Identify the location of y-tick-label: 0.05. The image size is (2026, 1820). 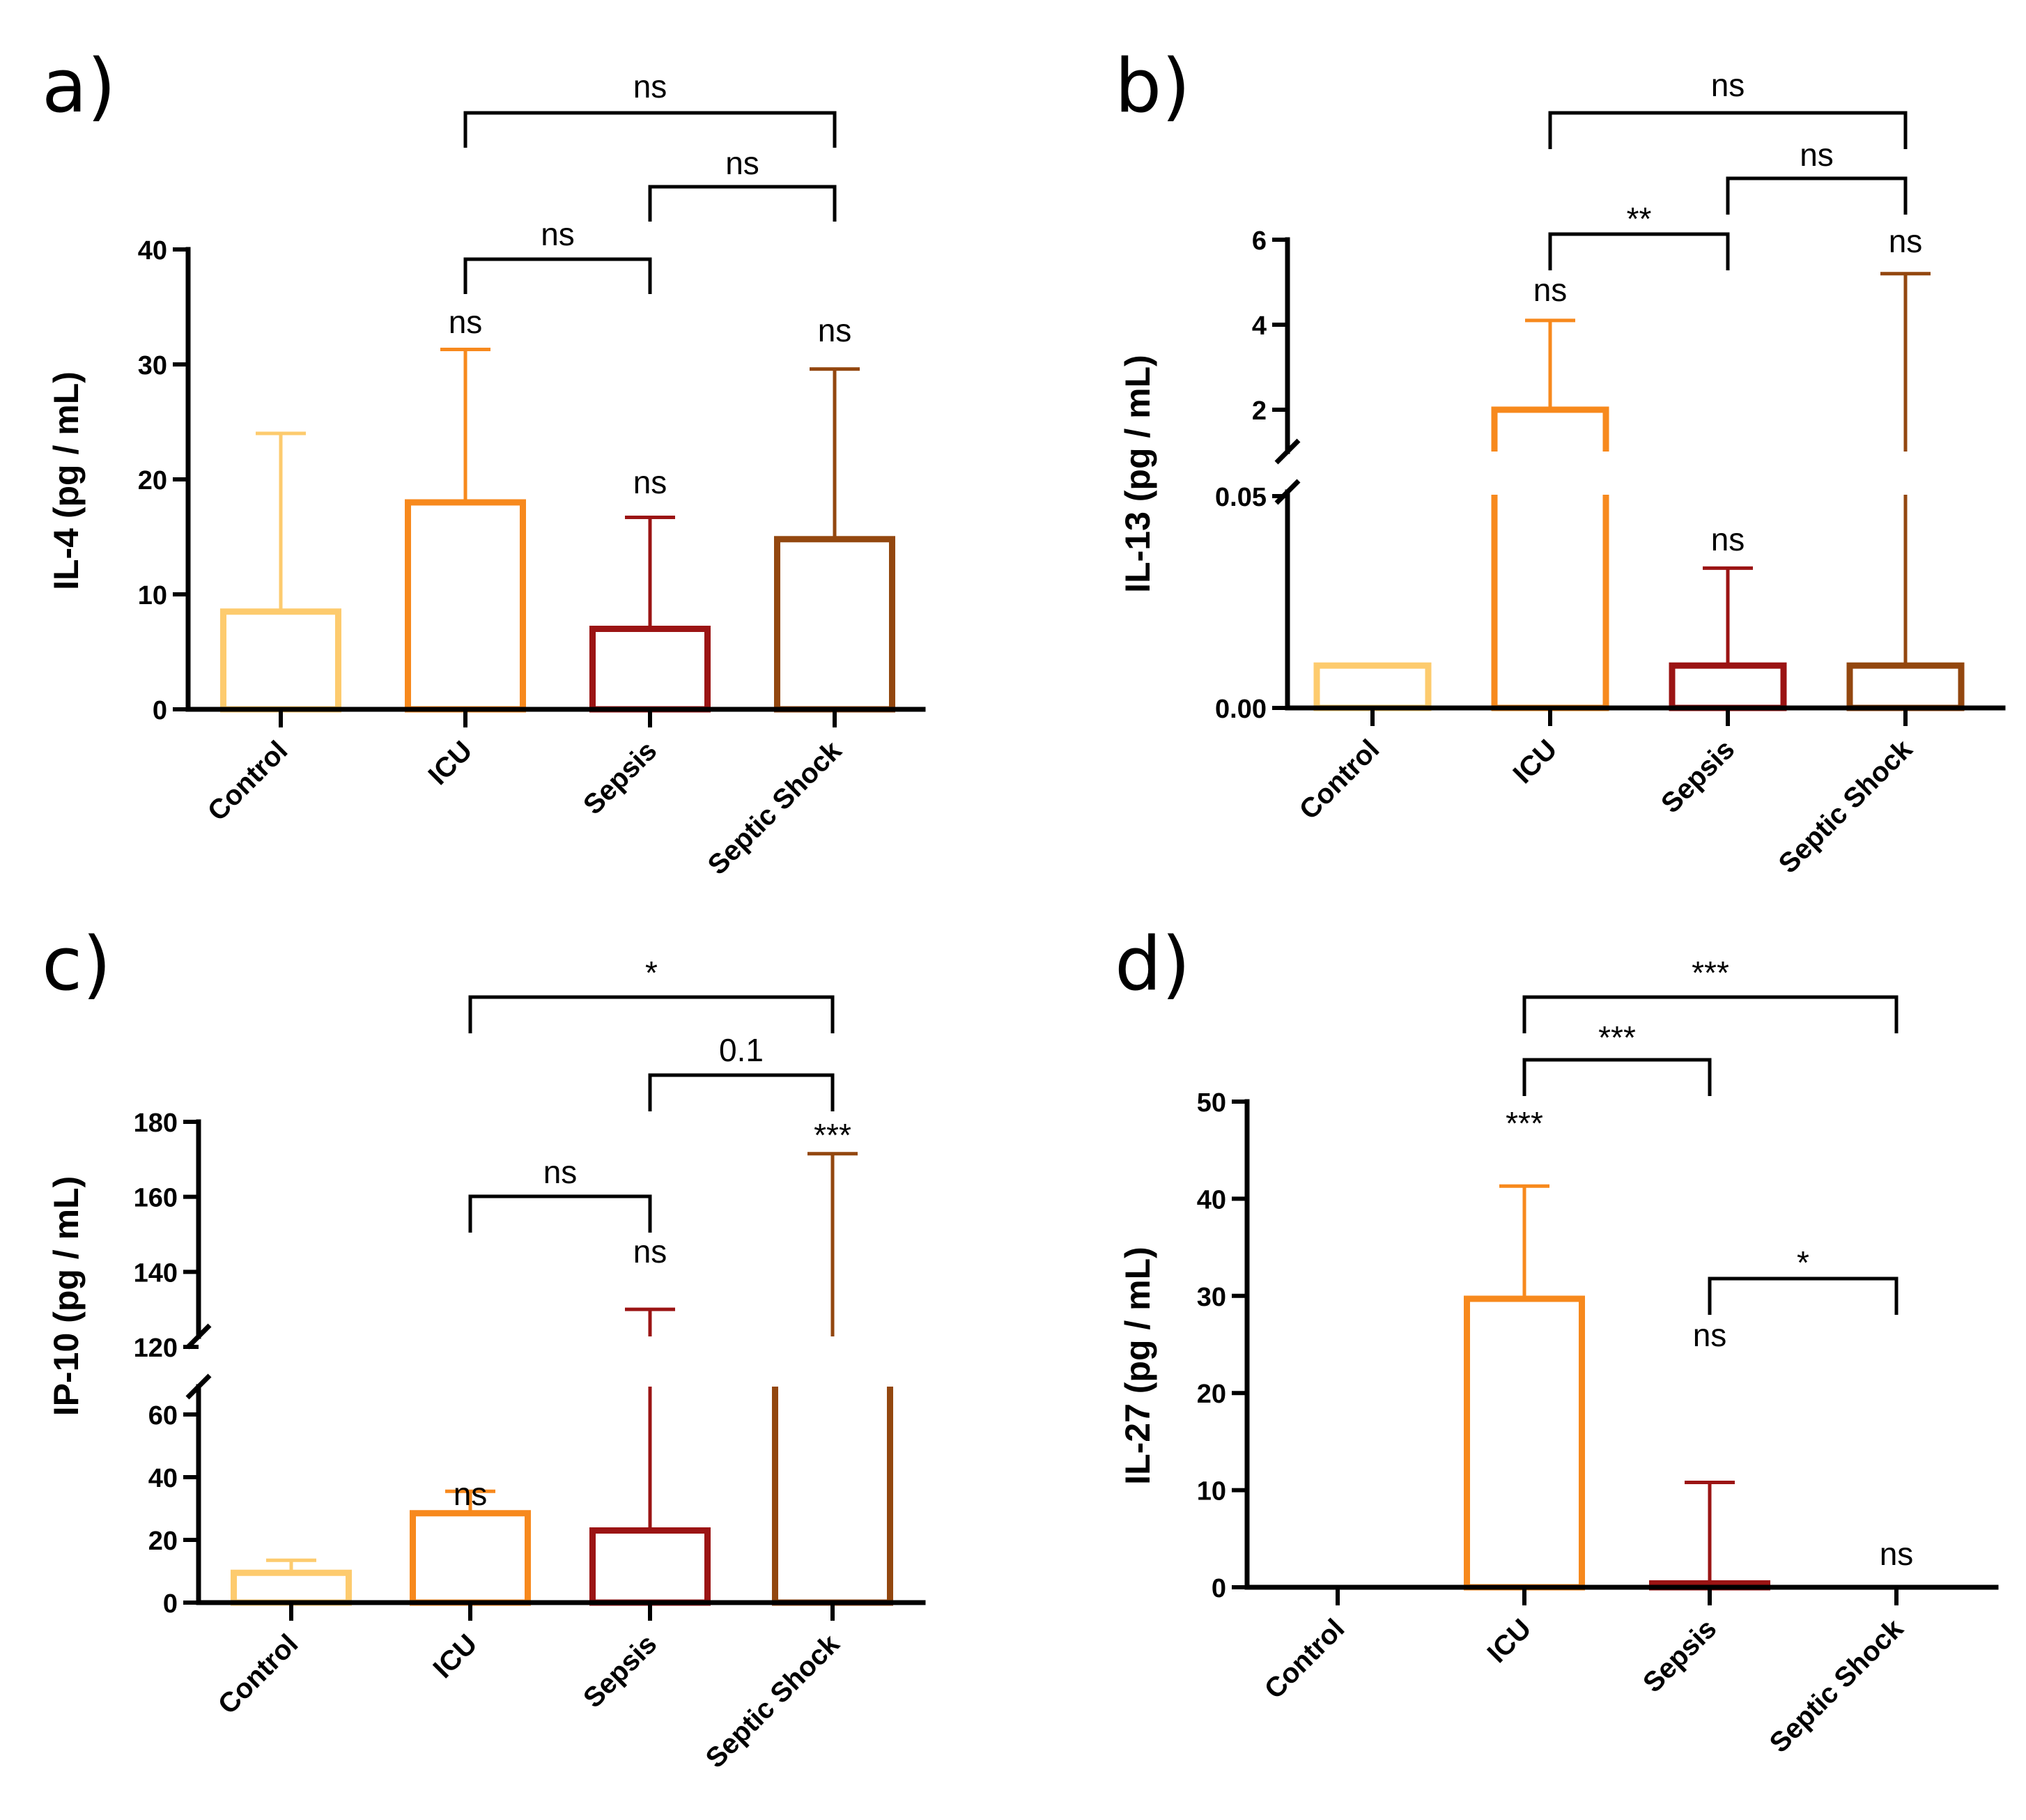
(1241, 497).